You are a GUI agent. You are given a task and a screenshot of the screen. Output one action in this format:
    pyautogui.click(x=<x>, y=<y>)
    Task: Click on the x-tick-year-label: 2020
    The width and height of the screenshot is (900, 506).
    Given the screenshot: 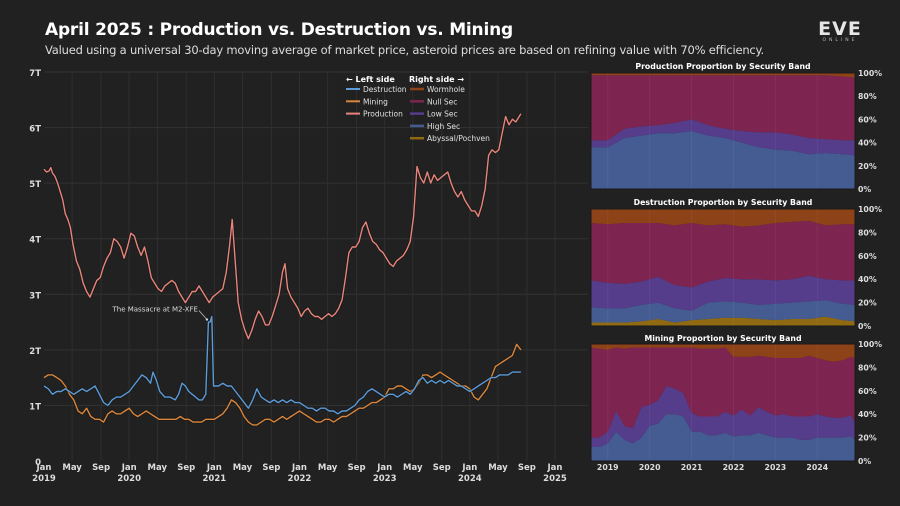 What is the action you would take?
    pyautogui.click(x=129, y=479)
    